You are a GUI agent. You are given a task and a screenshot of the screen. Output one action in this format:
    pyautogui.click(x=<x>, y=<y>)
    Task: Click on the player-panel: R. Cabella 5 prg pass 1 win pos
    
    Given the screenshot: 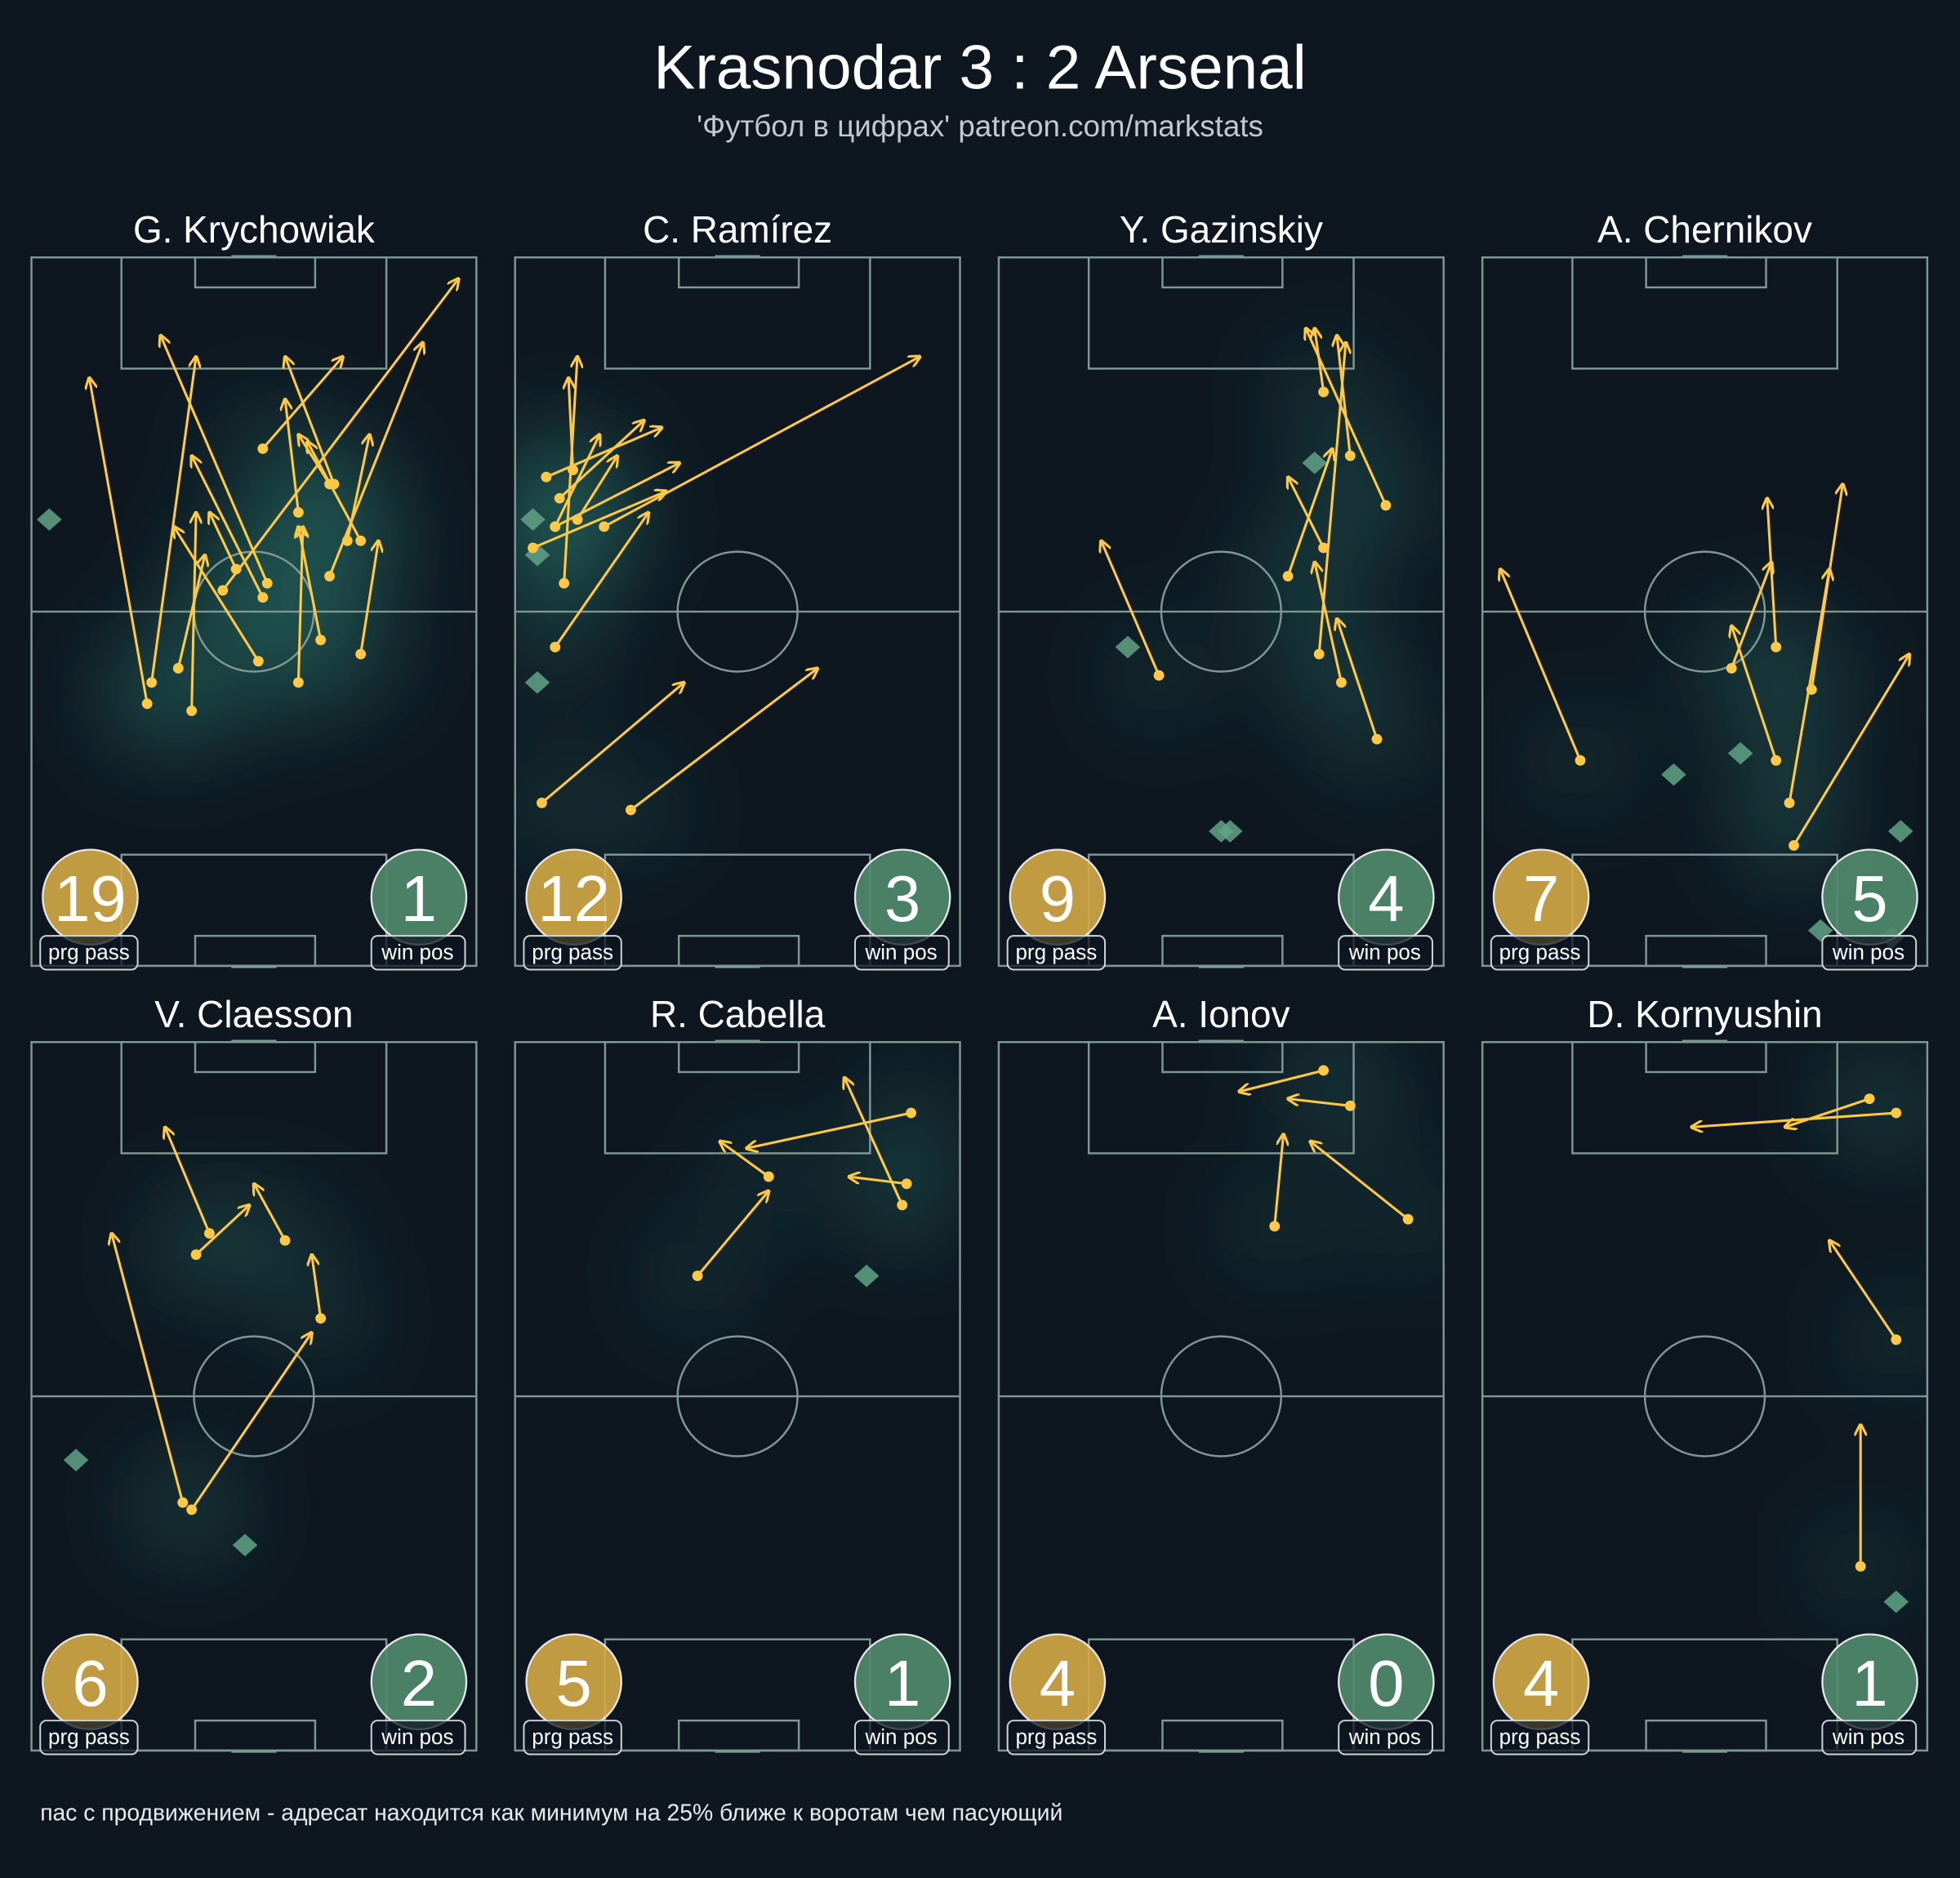 What is the action you would take?
    pyautogui.click(x=737, y=1375)
    